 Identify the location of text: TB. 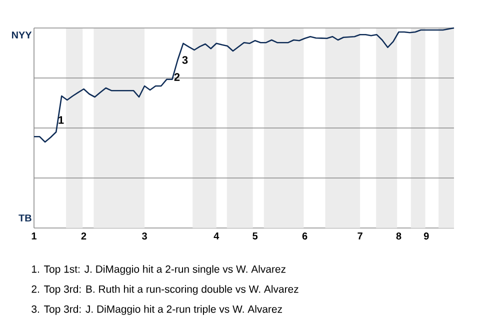
(25, 218).